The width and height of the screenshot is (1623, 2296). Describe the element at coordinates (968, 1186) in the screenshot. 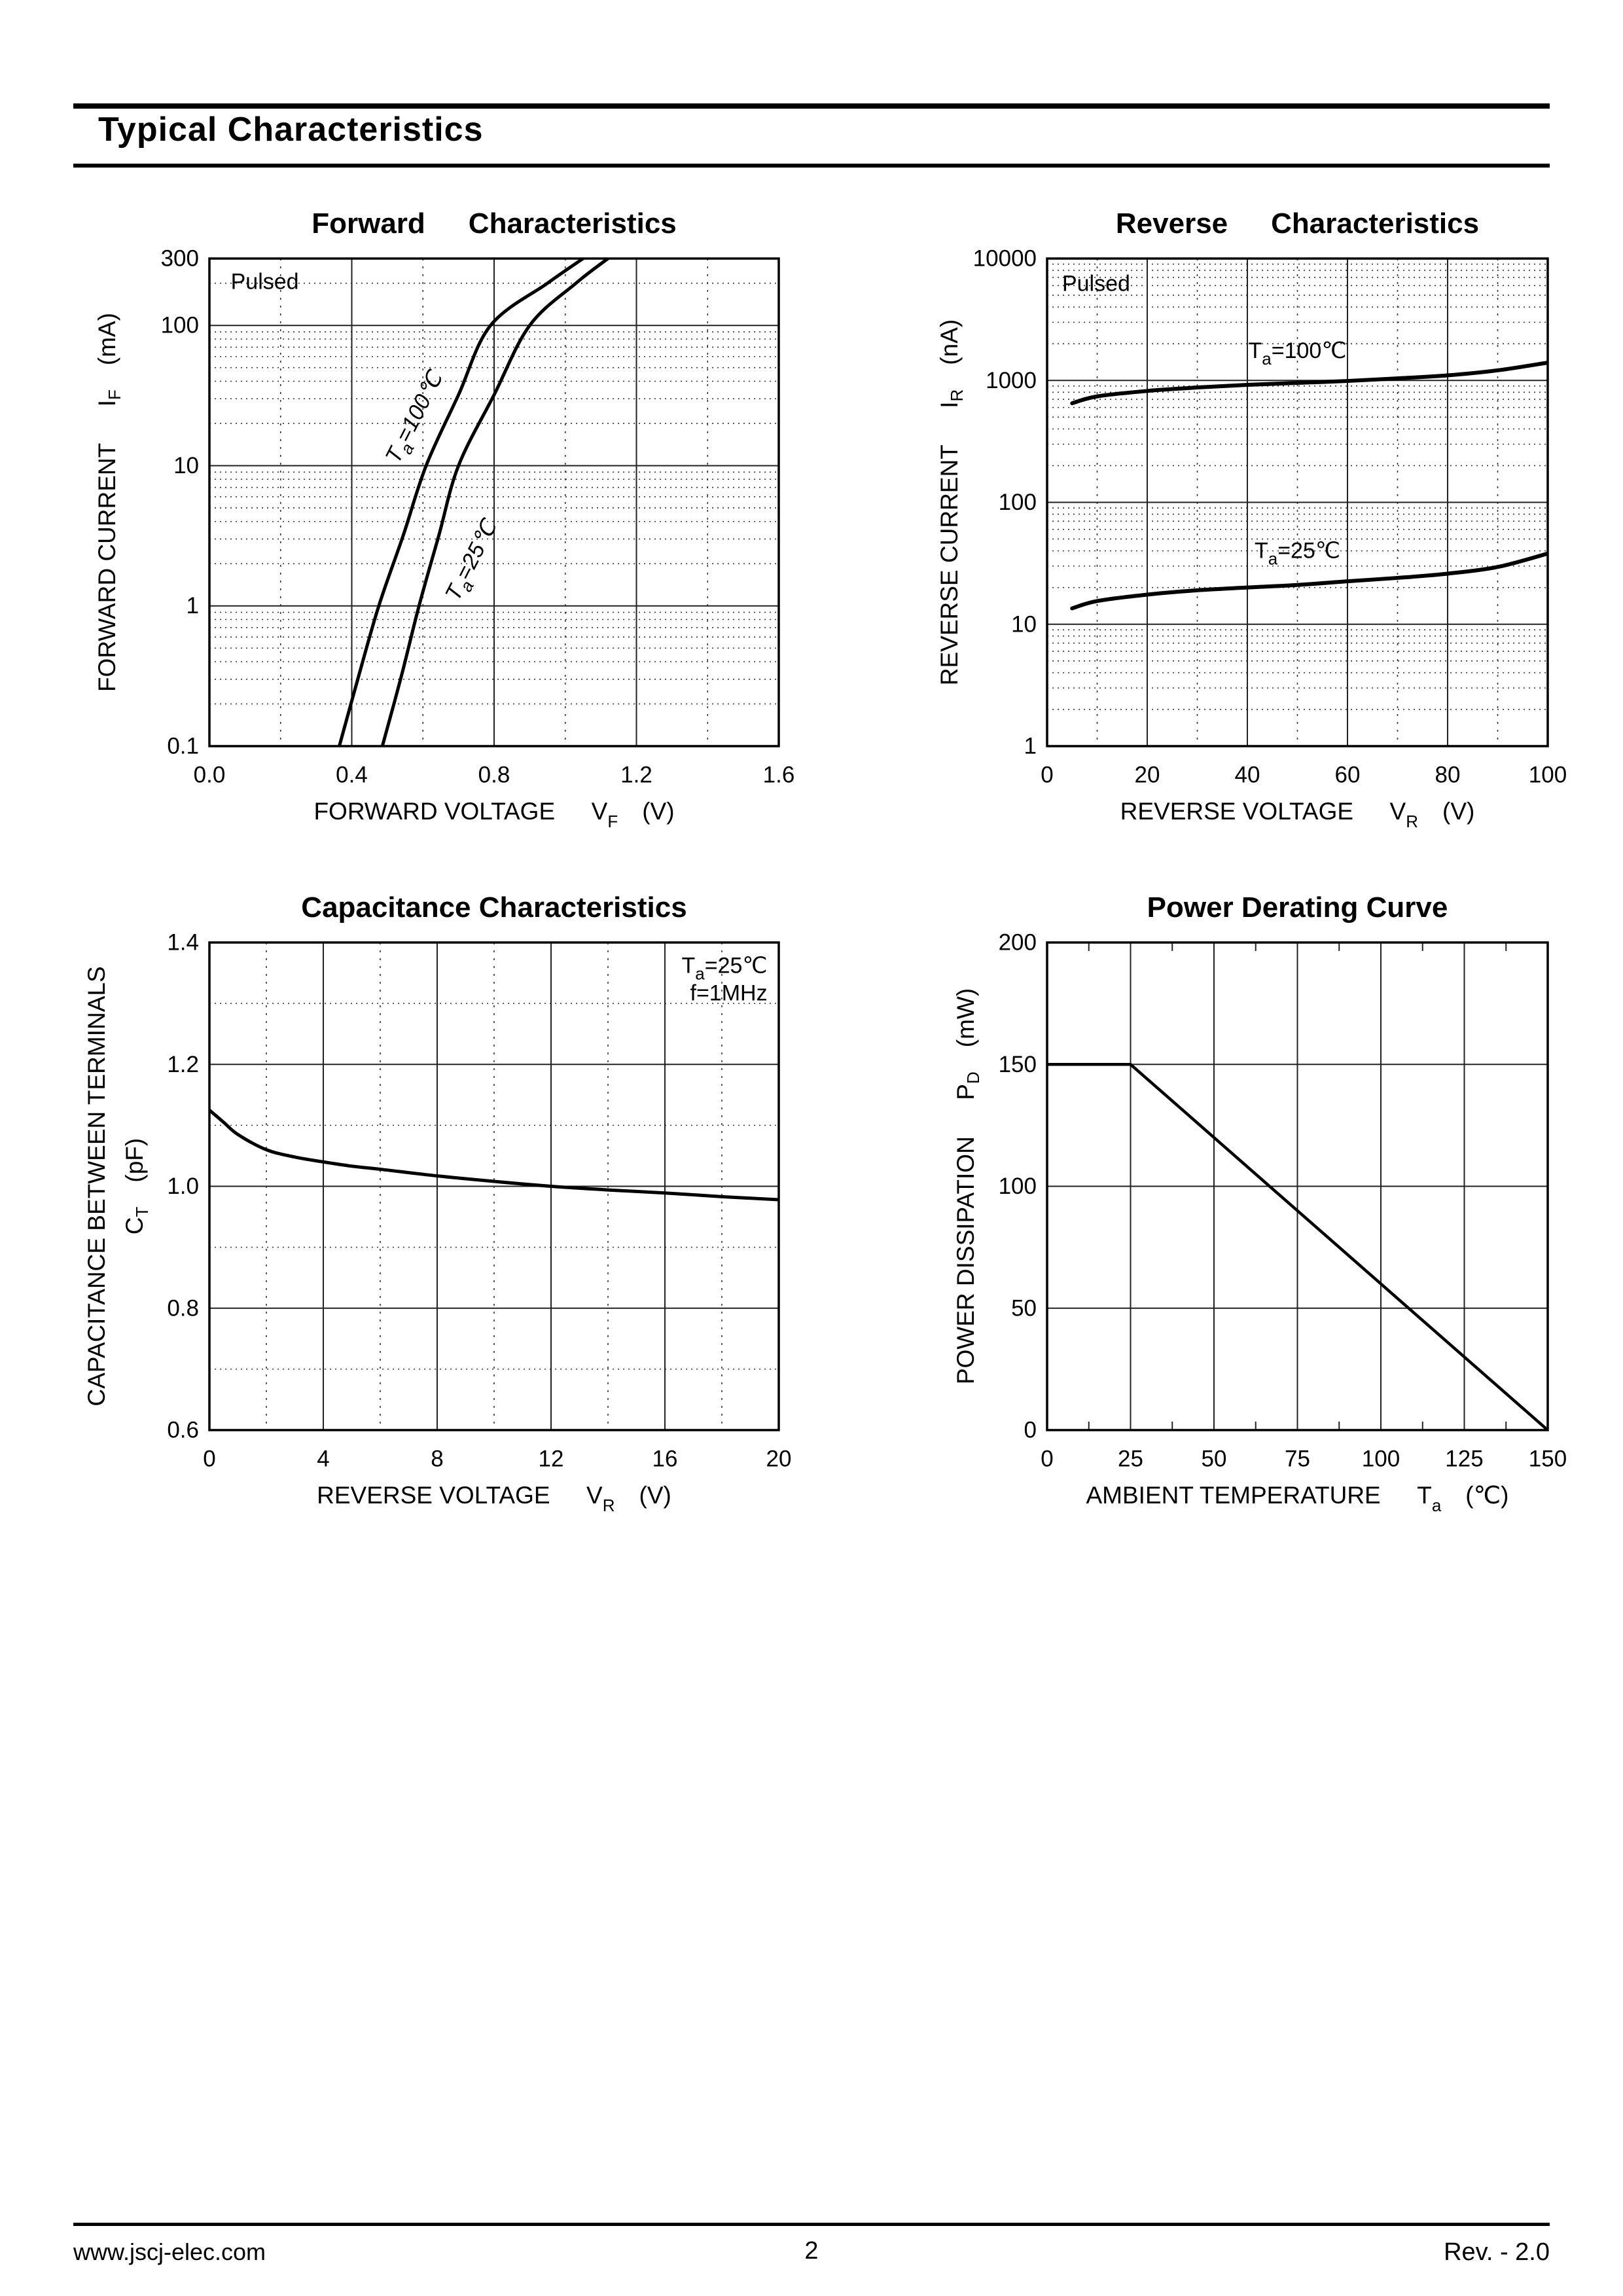

I see `y-axis-title: POWER DISSIPATION PD (mW)` at that location.